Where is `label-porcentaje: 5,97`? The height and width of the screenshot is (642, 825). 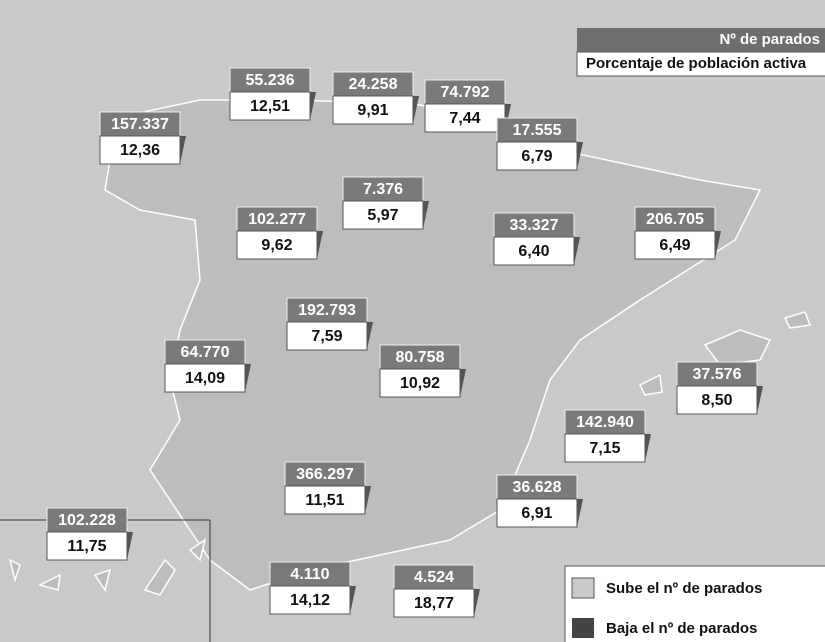 label-porcentaje: 5,97 is located at coordinates (382, 215).